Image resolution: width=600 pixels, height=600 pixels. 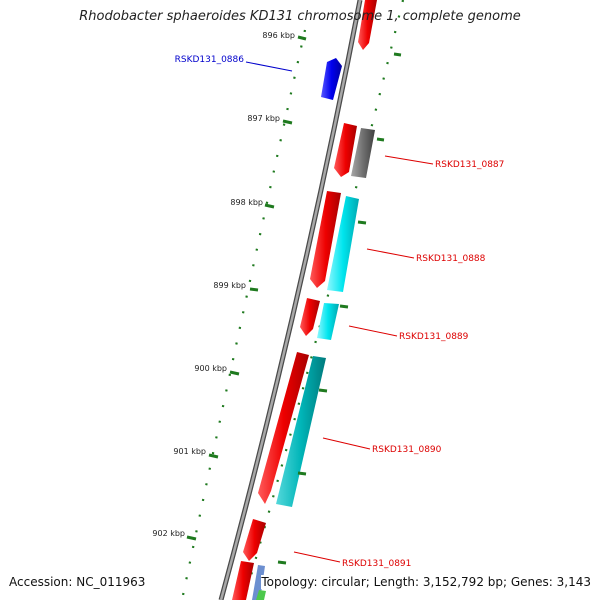 What do you see at coordinates (469, 165) in the screenshot?
I see `gene-label-rskd131-0887: RSKD131_0887` at bounding box center [469, 165].